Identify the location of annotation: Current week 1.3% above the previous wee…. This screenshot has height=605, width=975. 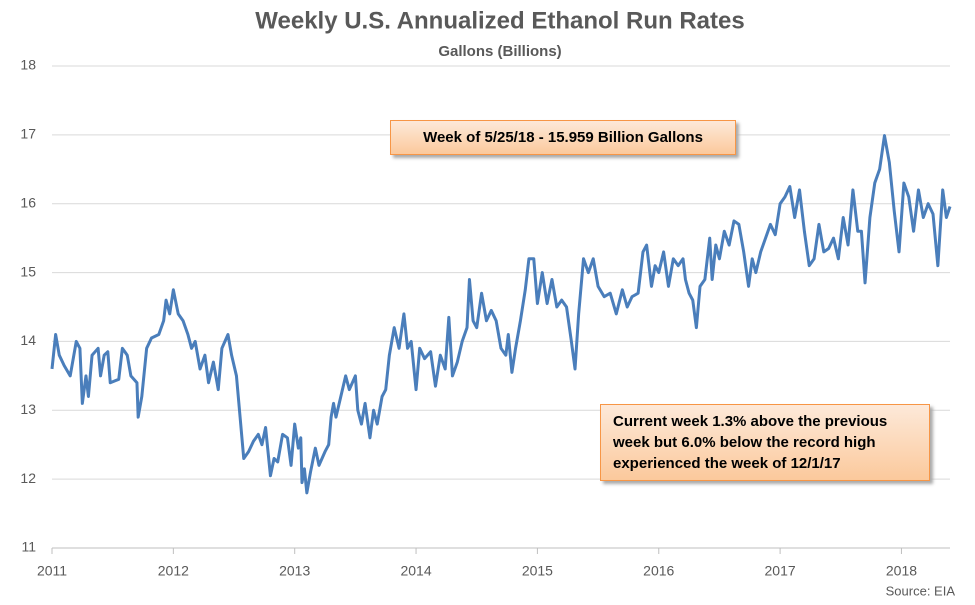
(765, 442).